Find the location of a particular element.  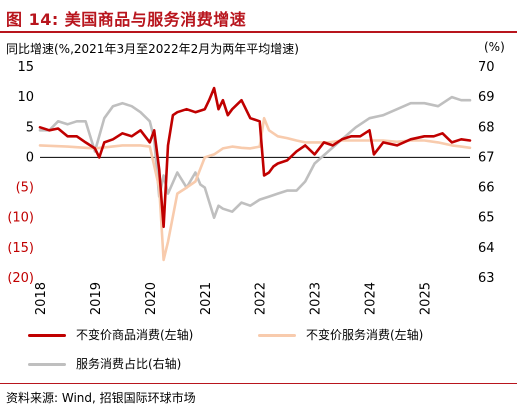

x-axis-tick-label: 2020 is located at coordinates (151, 298).